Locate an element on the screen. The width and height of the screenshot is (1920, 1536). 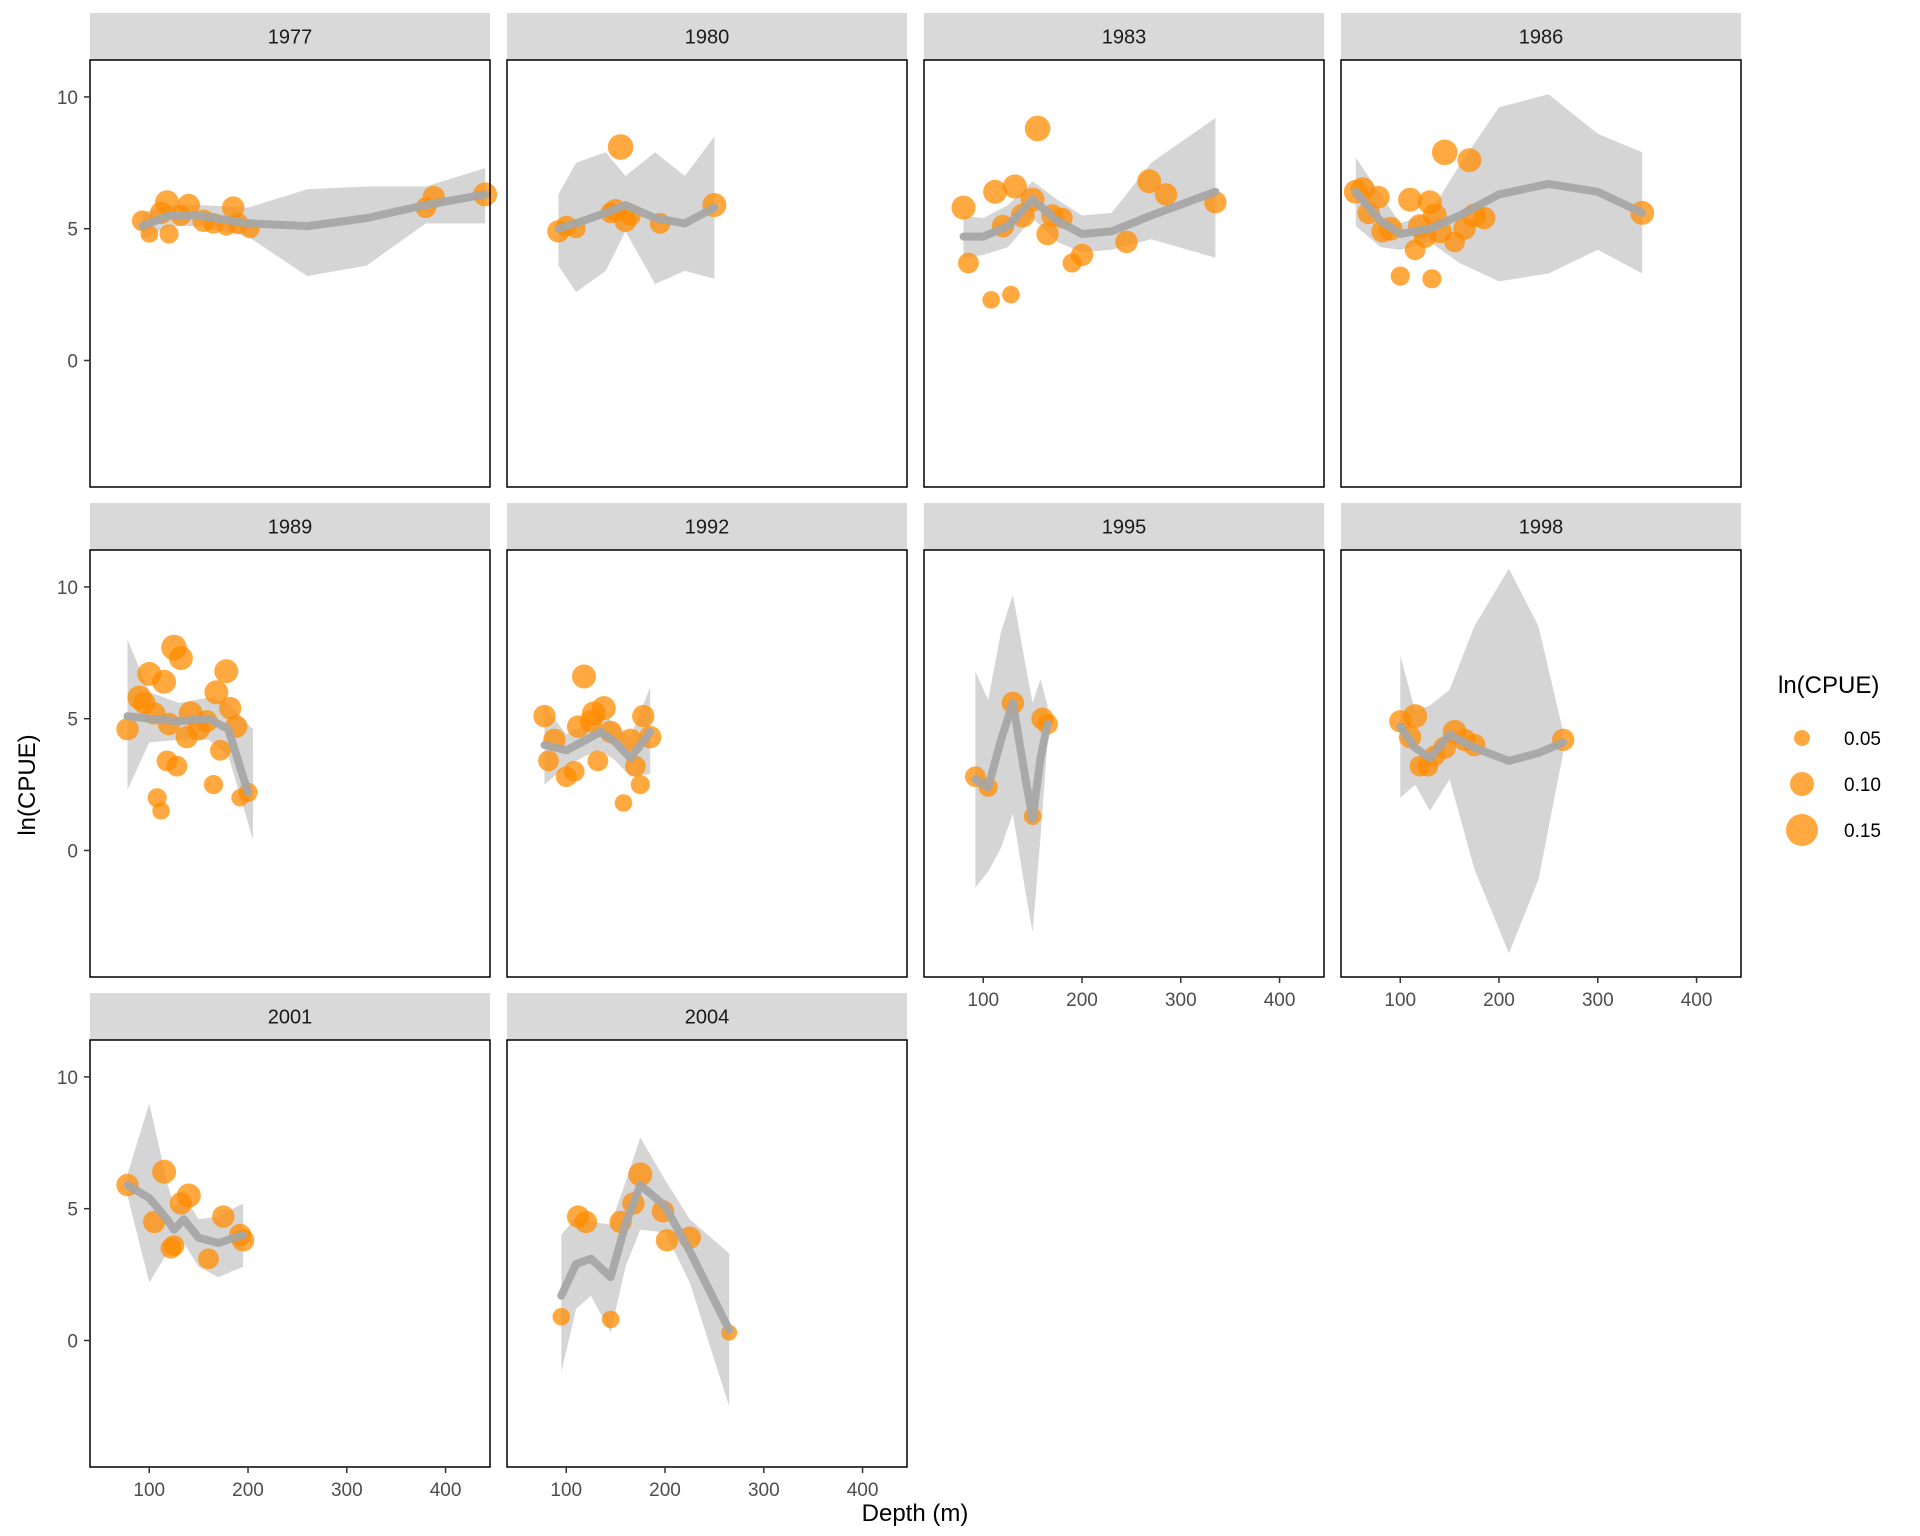
facet-strip-label: 1998 is located at coordinates (1541, 528).